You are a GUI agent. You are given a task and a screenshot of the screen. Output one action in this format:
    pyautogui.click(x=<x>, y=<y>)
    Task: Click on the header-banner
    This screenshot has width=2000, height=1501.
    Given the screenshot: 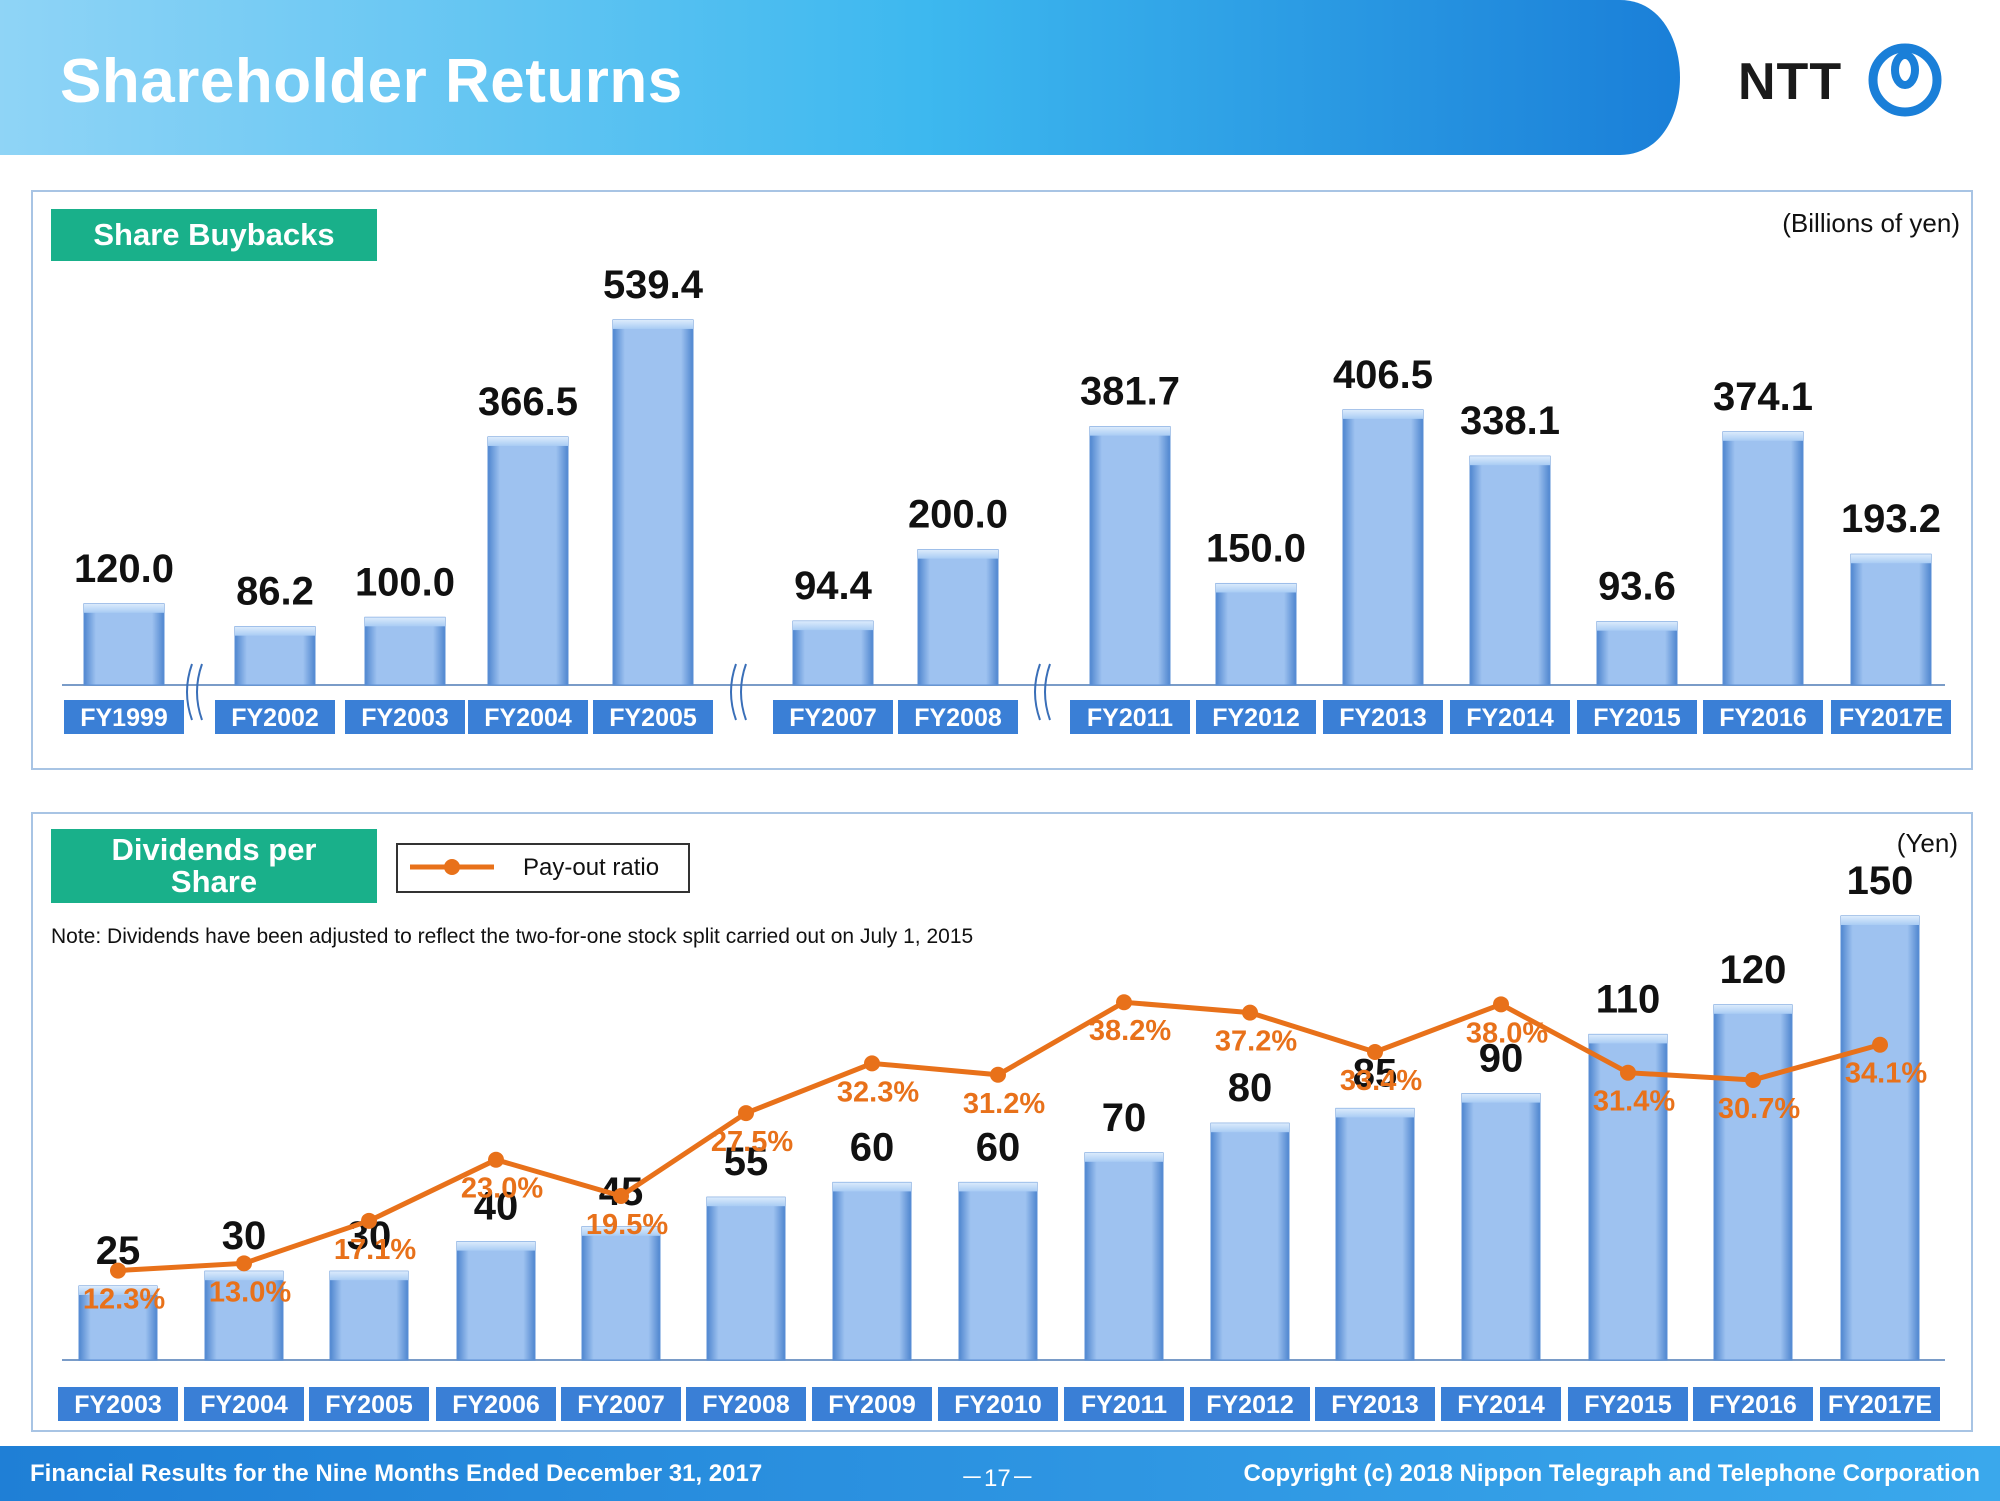 What is the action you would take?
    pyautogui.click(x=840, y=77)
    